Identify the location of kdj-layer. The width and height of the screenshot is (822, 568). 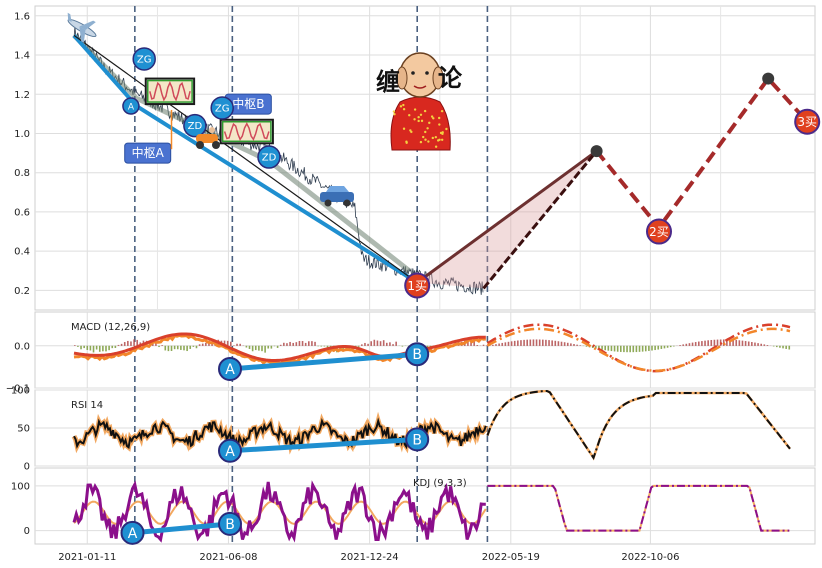
(431, 511).